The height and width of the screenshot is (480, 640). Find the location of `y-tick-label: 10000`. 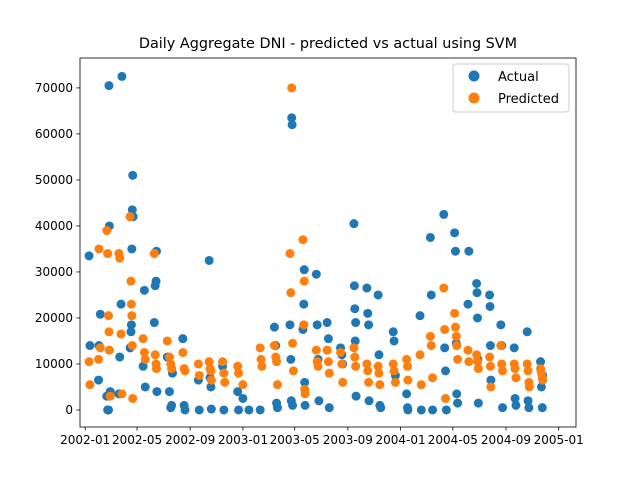

y-tick-label: 10000 is located at coordinates (54, 364).